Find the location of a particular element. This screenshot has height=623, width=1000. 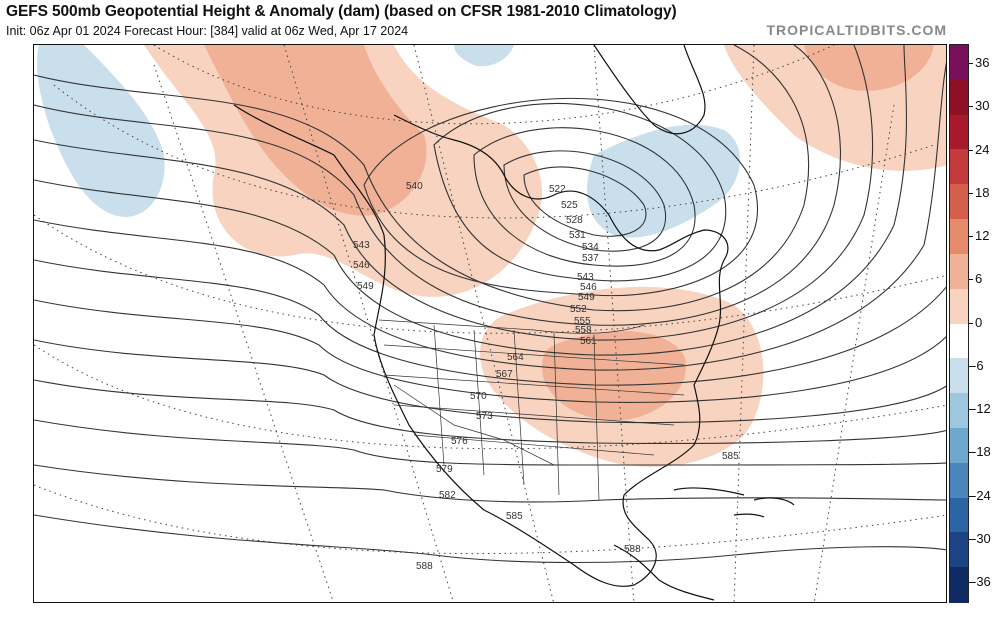

positive-anomaly-ne-core is located at coordinates (869, 68).